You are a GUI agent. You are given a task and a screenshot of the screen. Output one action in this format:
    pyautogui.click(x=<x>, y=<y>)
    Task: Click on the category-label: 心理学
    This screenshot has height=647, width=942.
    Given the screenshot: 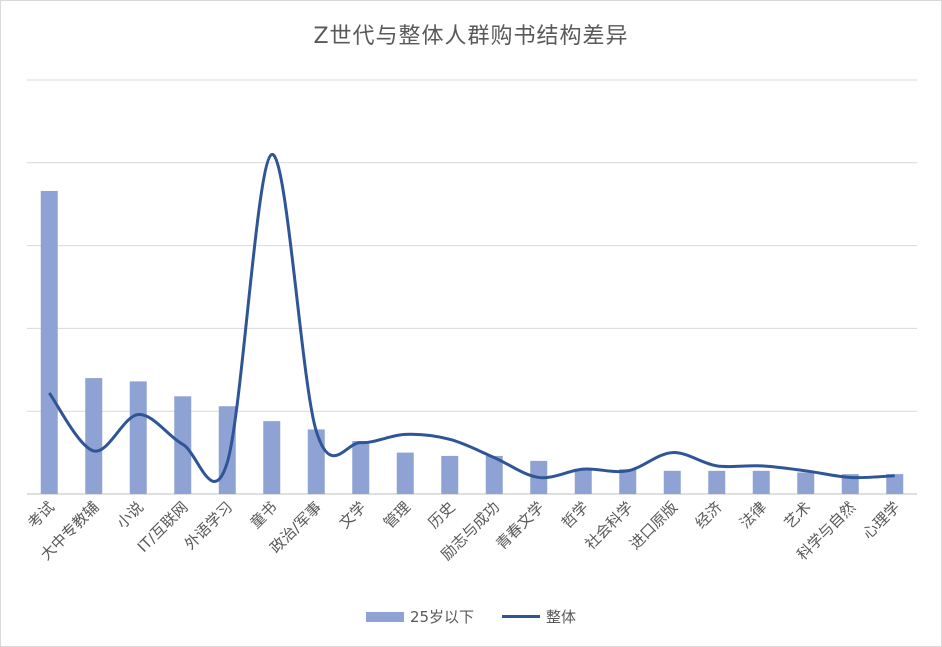 What is the action you would take?
    pyautogui.click(x=881, y=520)
    